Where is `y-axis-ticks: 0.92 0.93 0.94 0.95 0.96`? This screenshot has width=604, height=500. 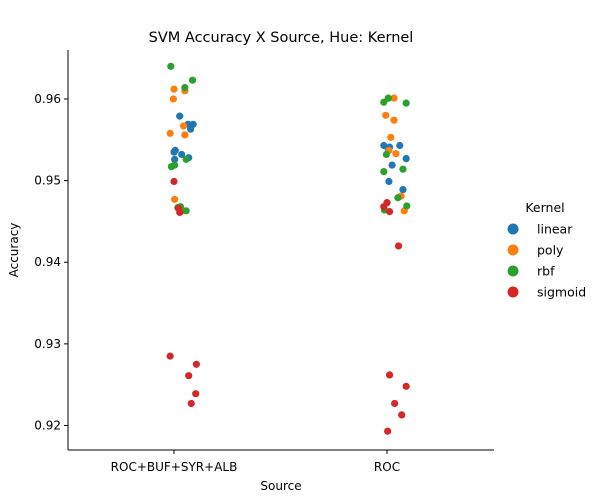
y-axis-ticks: 0.92 0.93 0.94 0.95 0.96 is located at coordinates (51, 262).